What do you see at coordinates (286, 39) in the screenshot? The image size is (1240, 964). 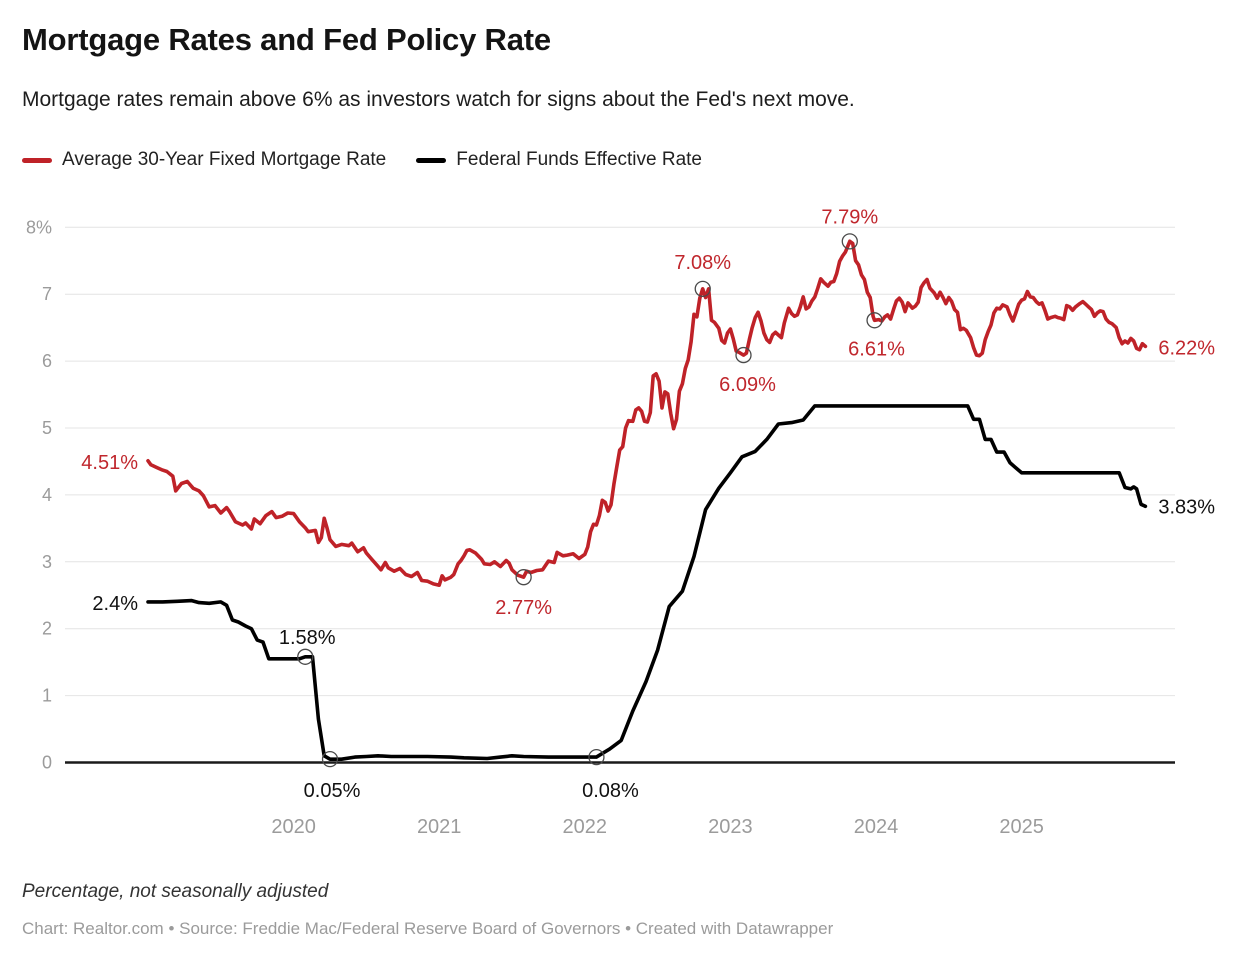 I see `page-title: Mortgage Rates and Fed Policy Rate` at bounding box center [286, 39].